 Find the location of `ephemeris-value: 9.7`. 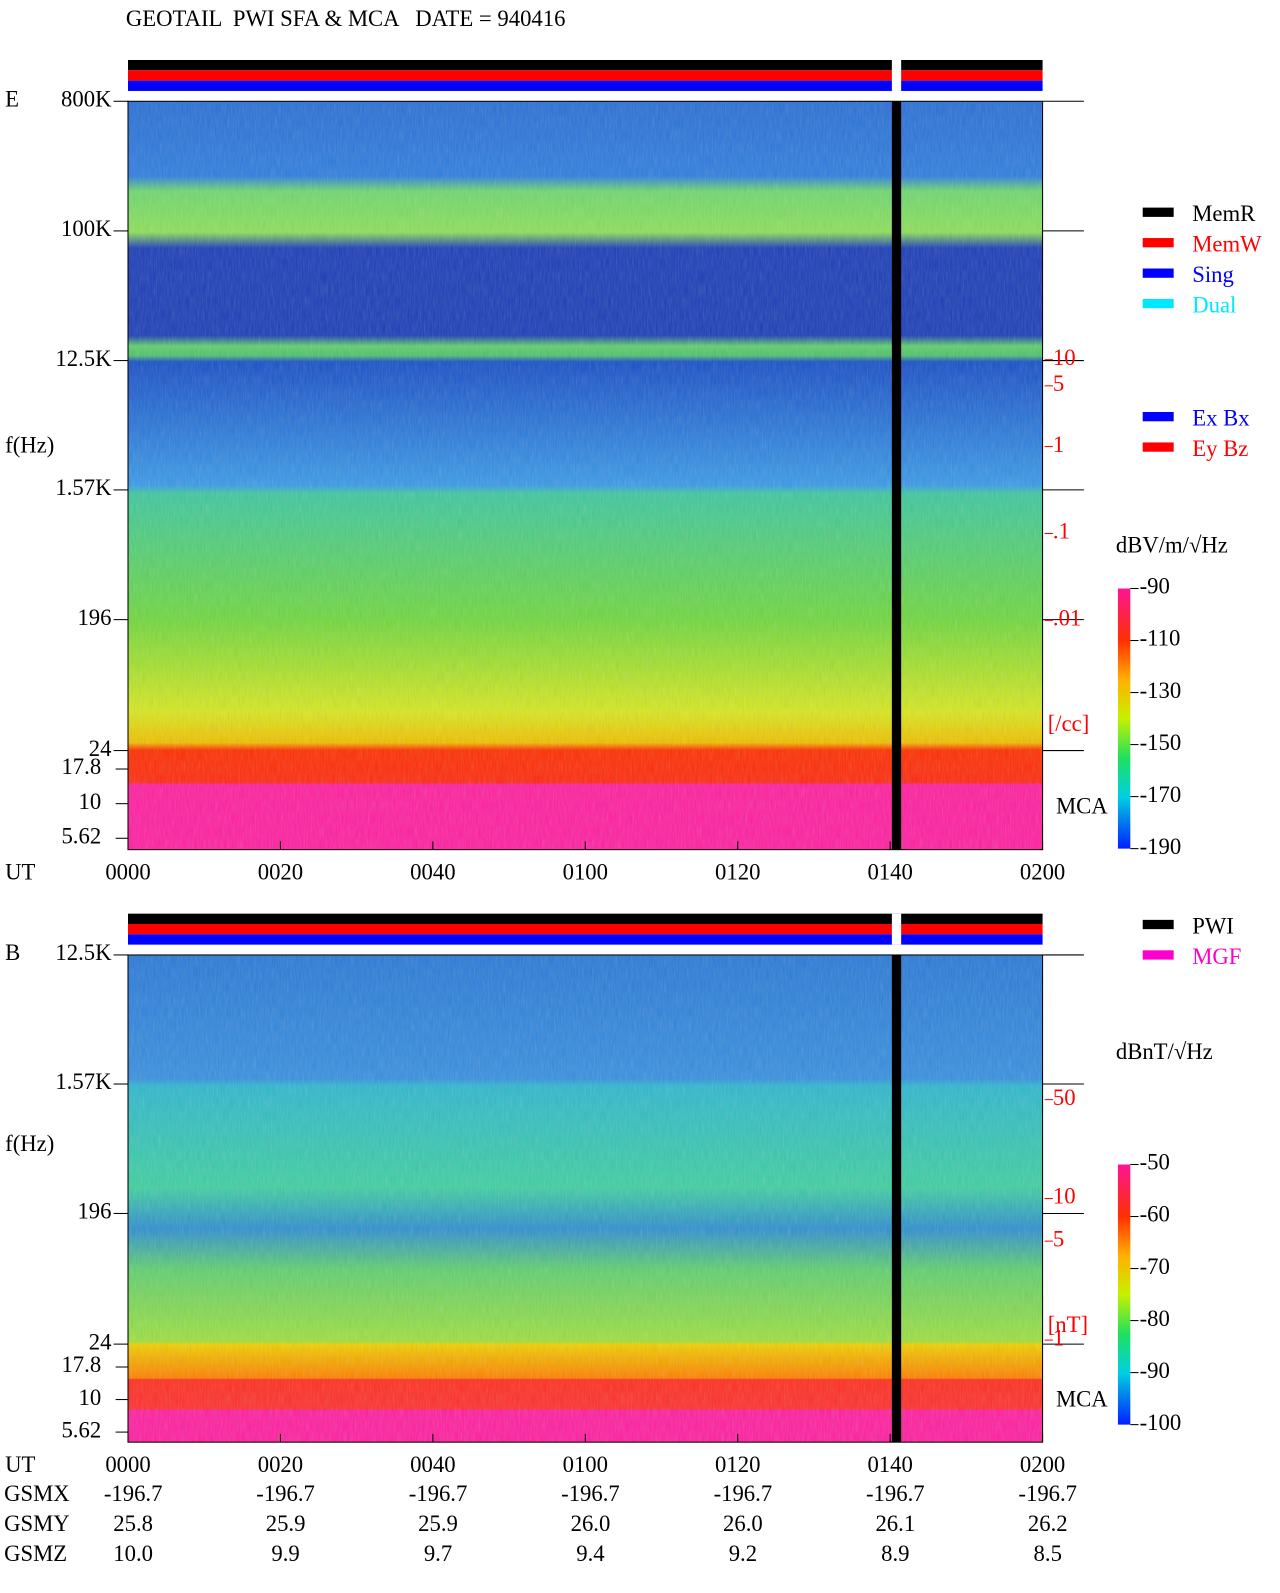

ephemeris-value: 9.7 is located at coordinates (438, 1553).